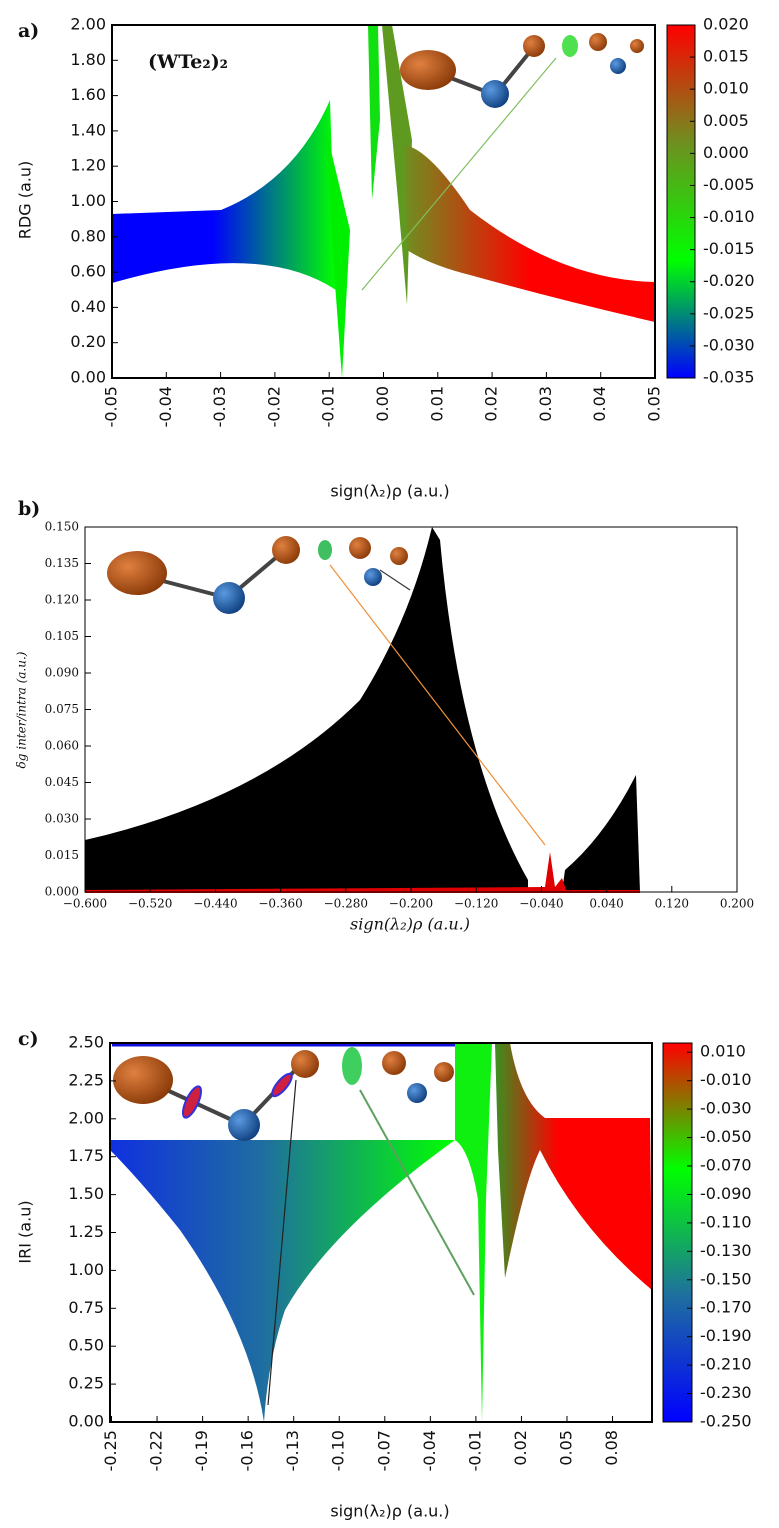 This screenshot has height=1528, width=779. I want to click on panel-label: c), so click(28, 1039).